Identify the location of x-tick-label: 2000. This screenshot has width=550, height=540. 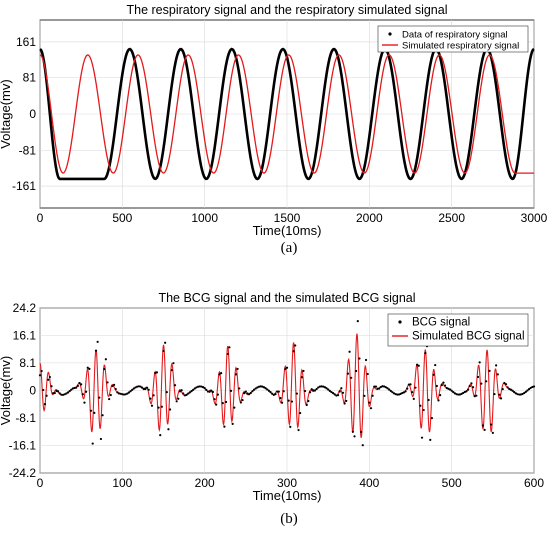
(369, 218).